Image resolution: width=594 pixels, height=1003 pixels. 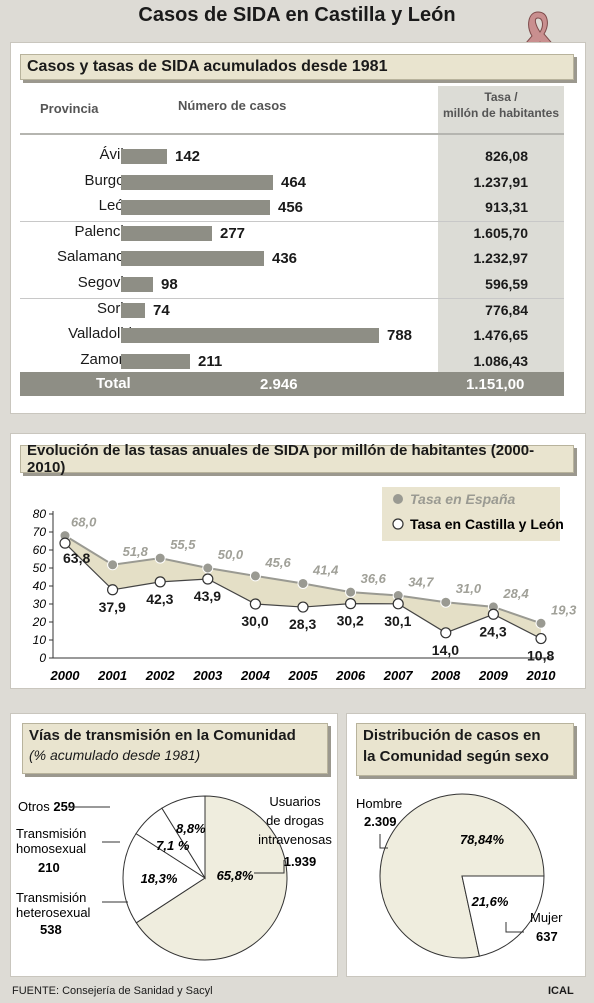 What do you see at coordinates (303, 675) in the screenshot?
I see `x-tick-label: 2005` at bounding box center [303, 675].